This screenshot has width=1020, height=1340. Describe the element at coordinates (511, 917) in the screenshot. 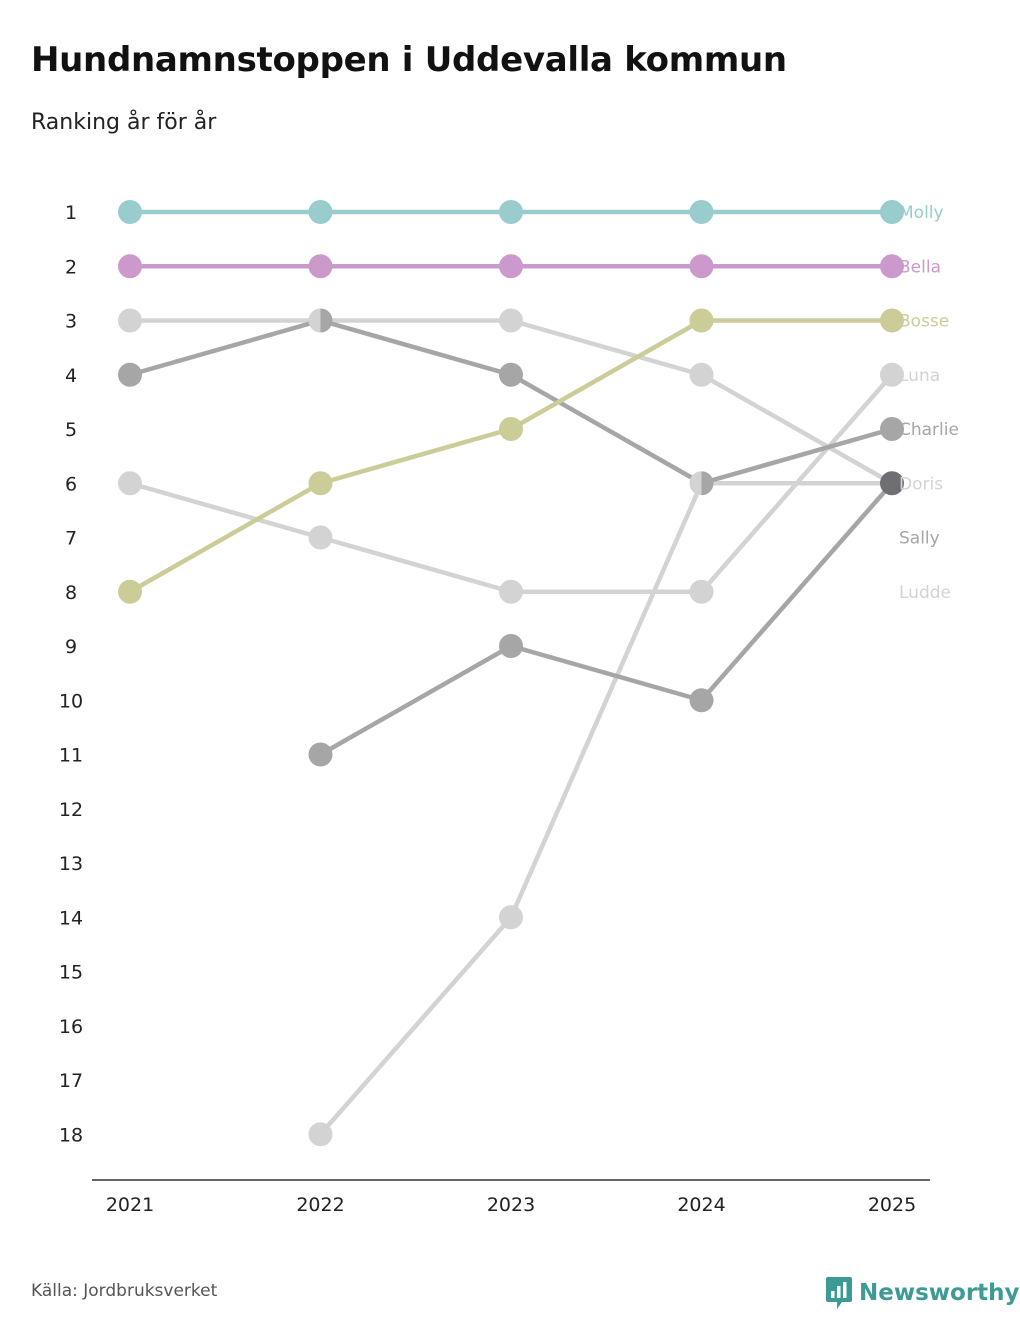

I see `point-ludde-2023` at that location.